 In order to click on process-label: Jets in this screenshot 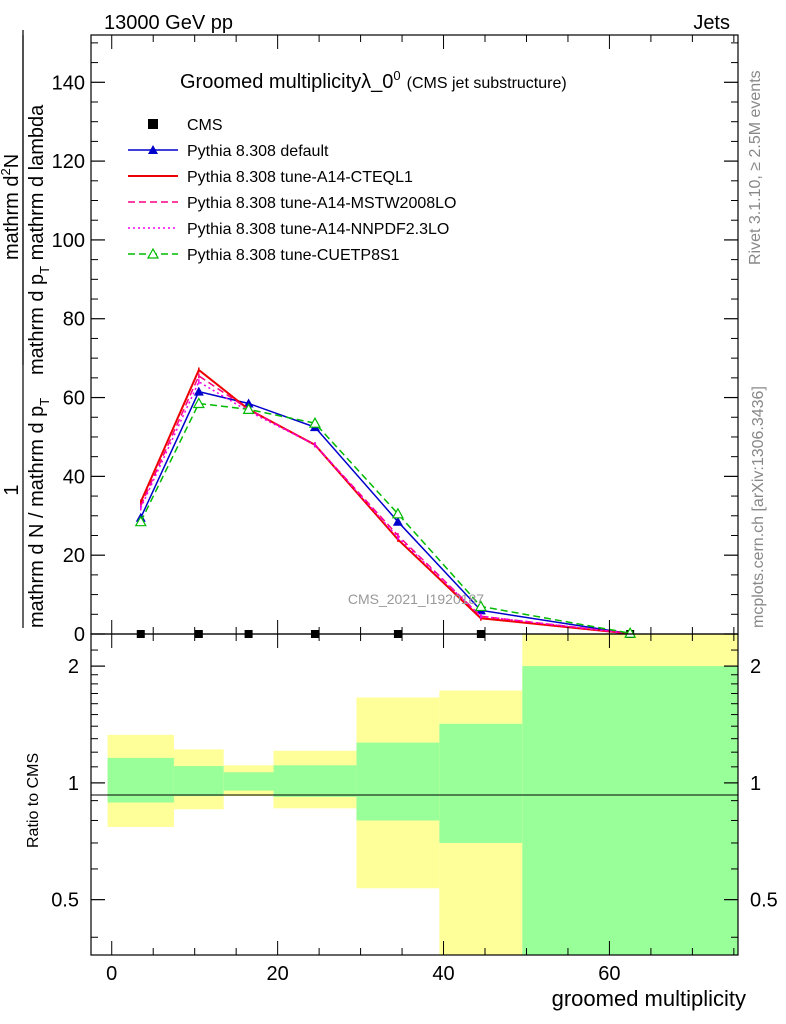, I will do `click(711, 23)`.